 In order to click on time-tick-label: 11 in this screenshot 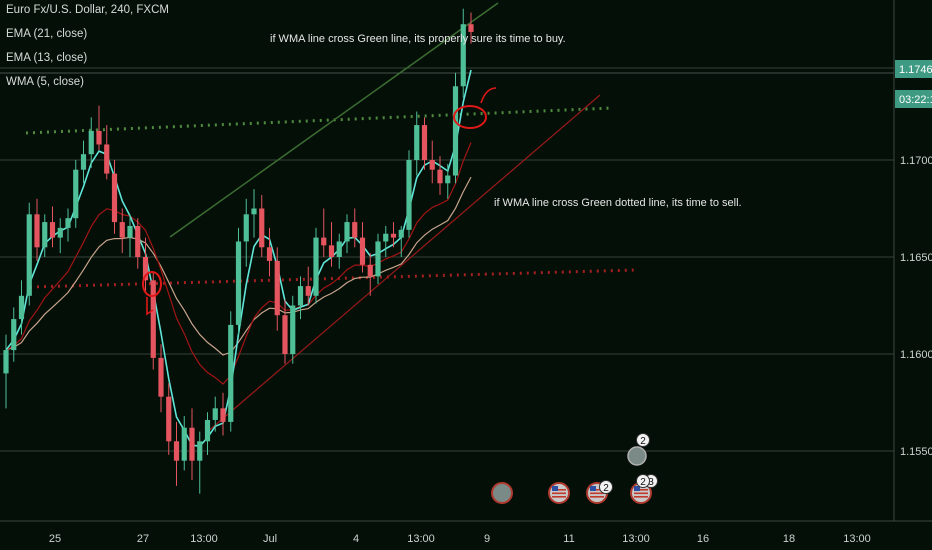, I will do `click(568, 539)`.